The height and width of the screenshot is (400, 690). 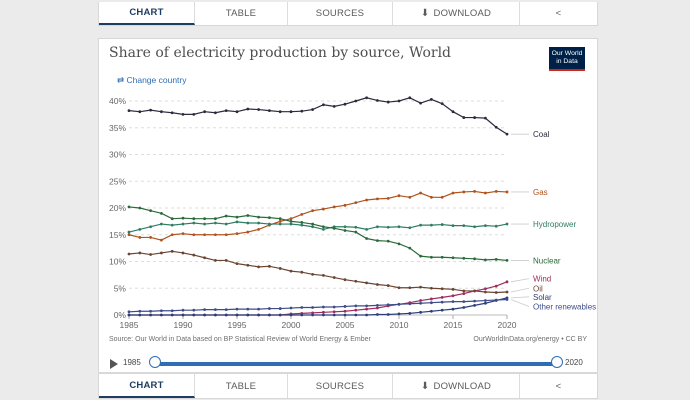 I want to click on tab-download-bottom: ⬇ DOWNLOAD, so click(x=456, y=386).